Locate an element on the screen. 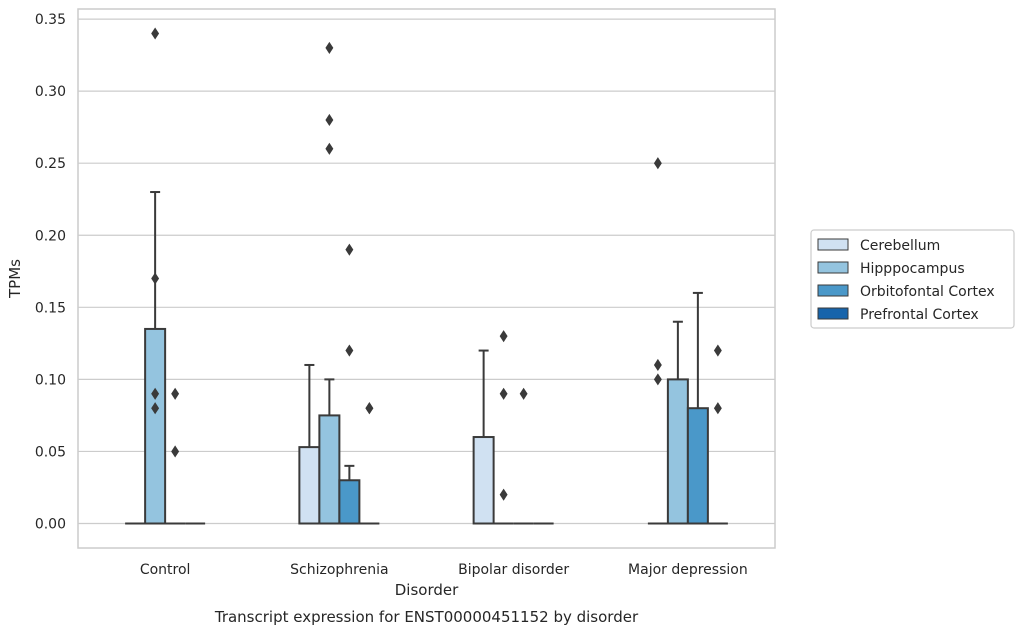 Image resolution: width=1023 pixels, height=634 pixels. legend-label: Orbitofontal Cortex is located at coordinates (927, 292).